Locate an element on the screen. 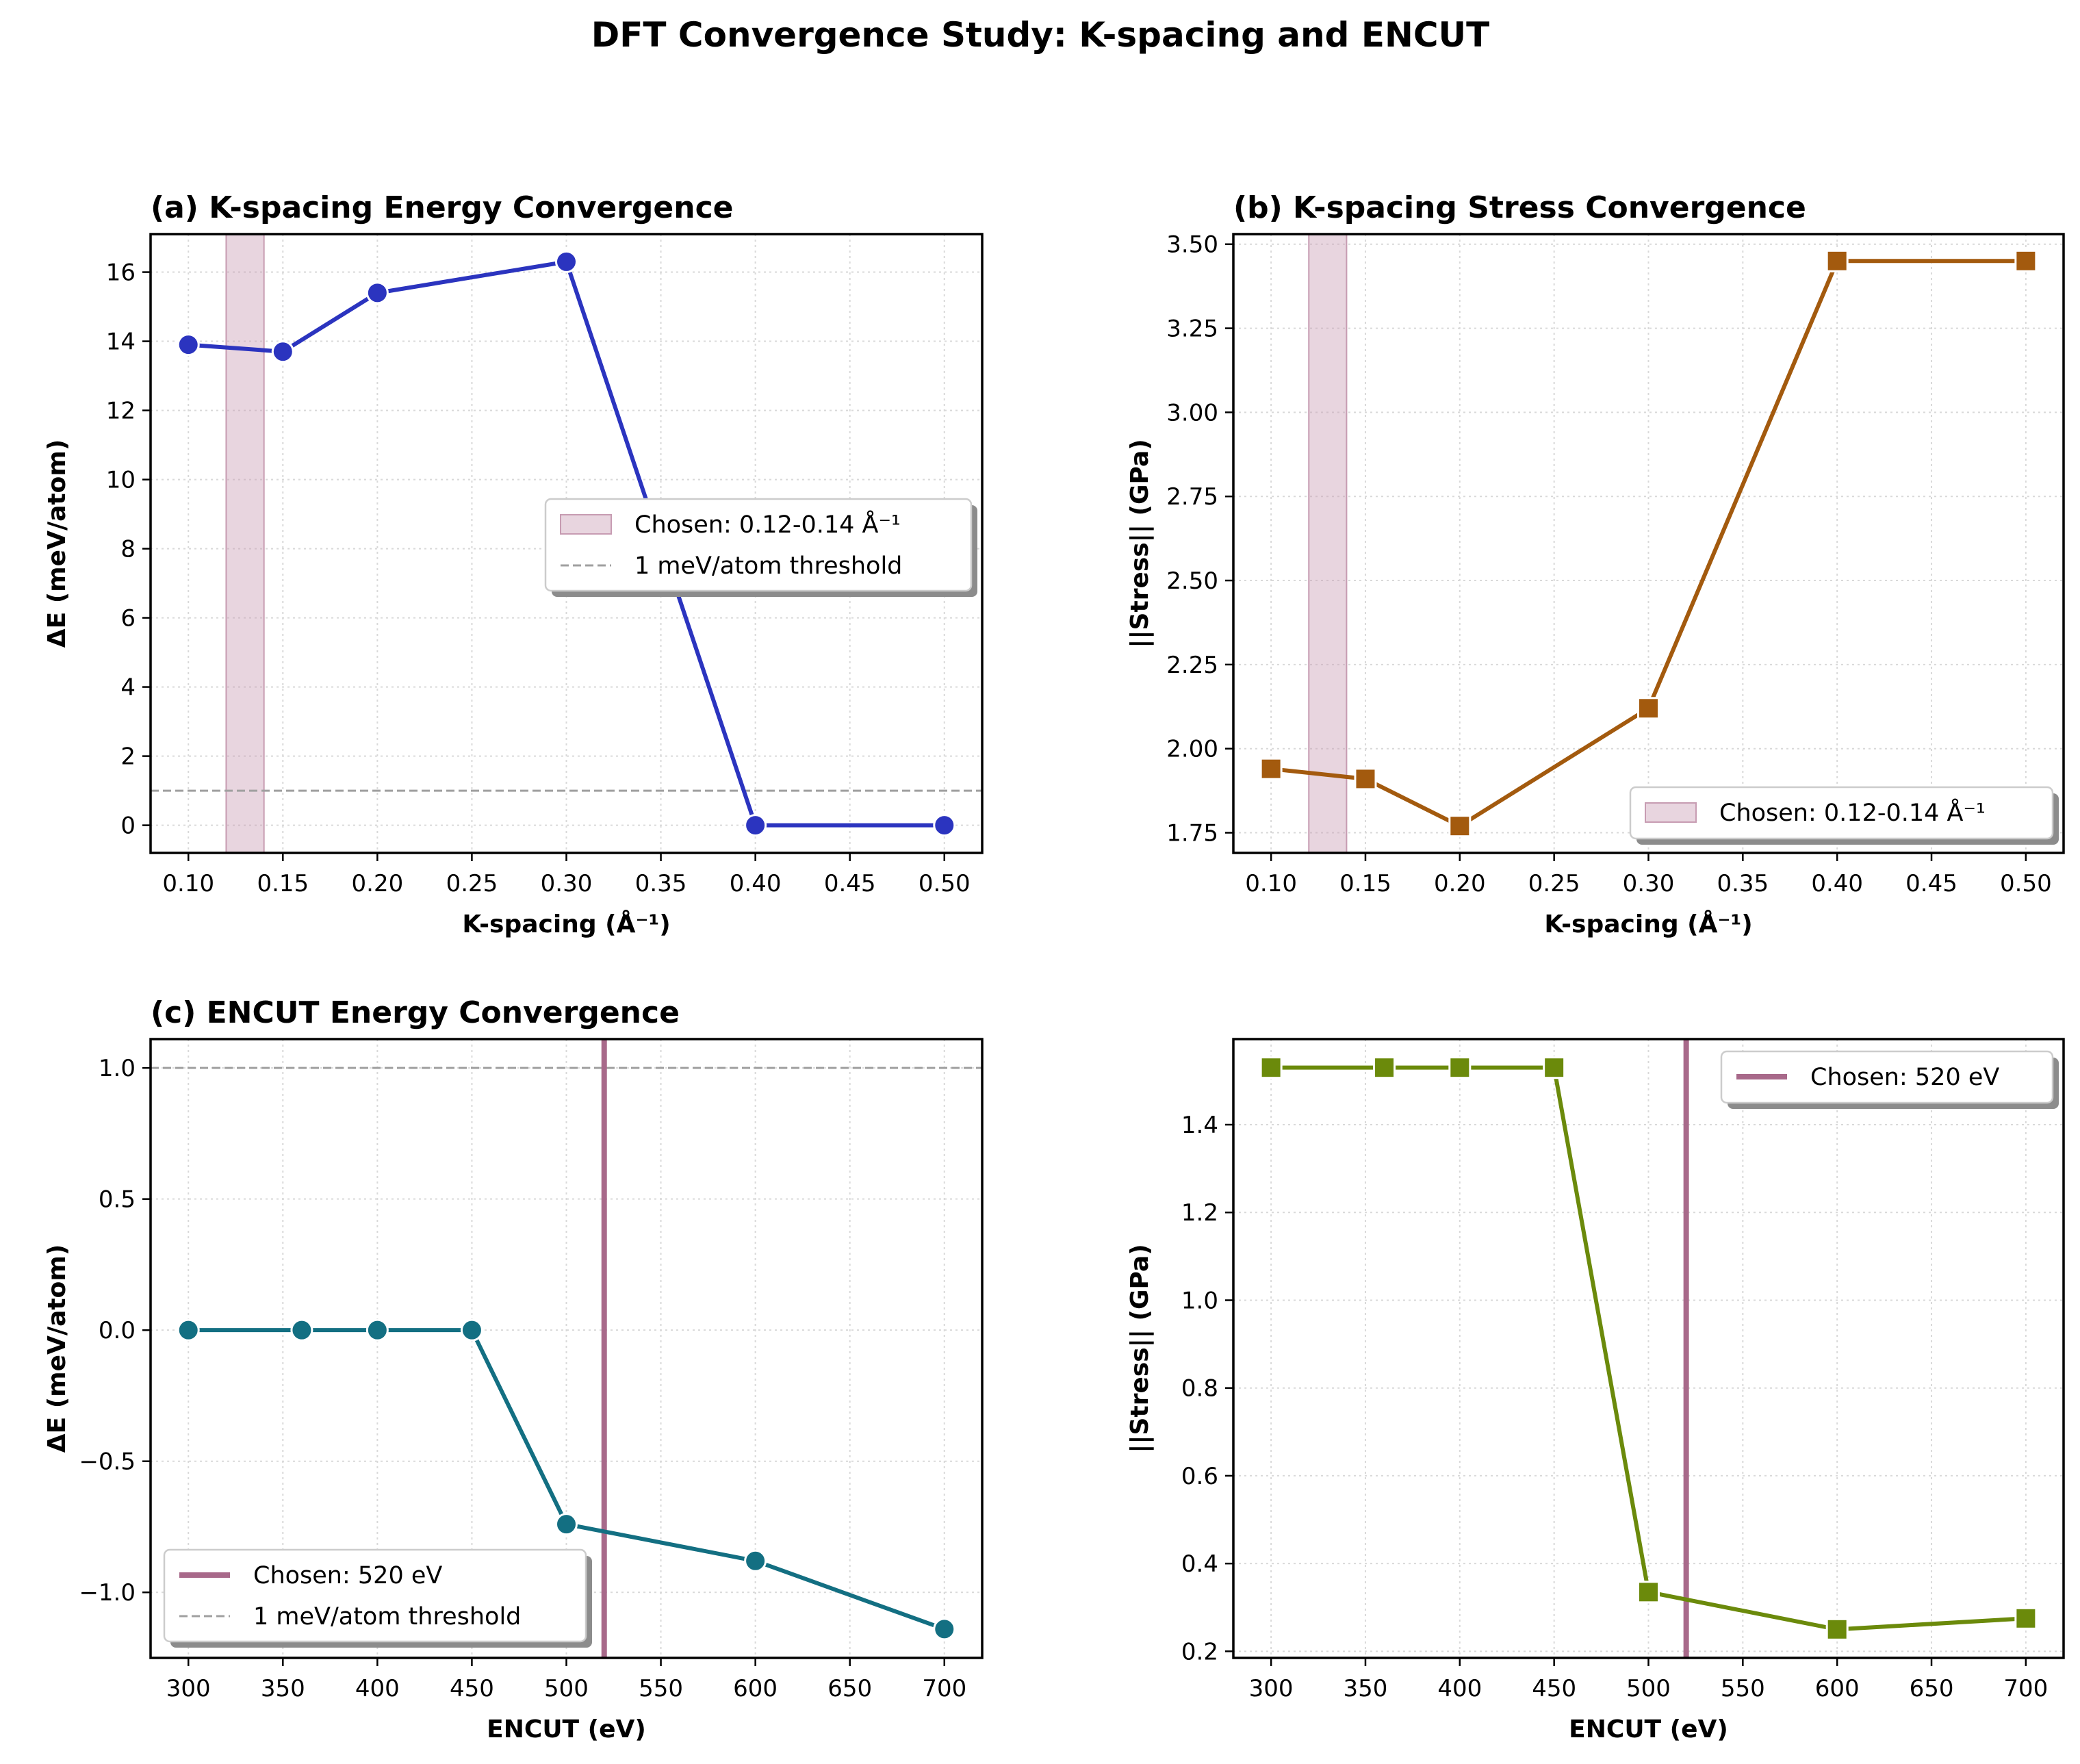 Image resolution: width=2080 pixels, height=1764 pixels. y-tick-label: 14 is located at coordinates (121, 342).